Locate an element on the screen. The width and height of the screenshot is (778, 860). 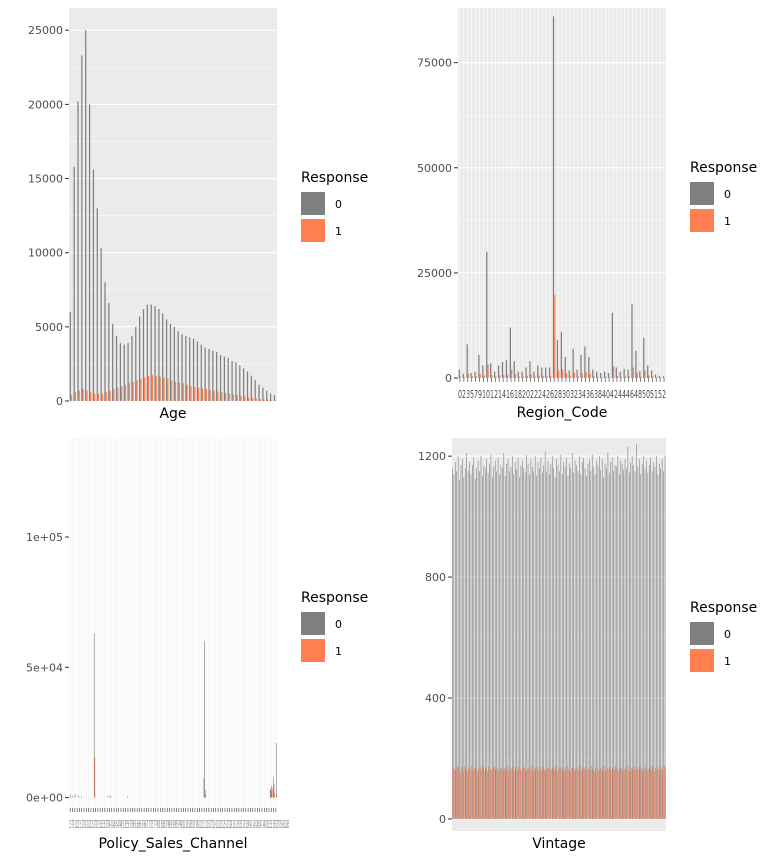
y-tick-label: 15000 is located at coordinates (45, 179).